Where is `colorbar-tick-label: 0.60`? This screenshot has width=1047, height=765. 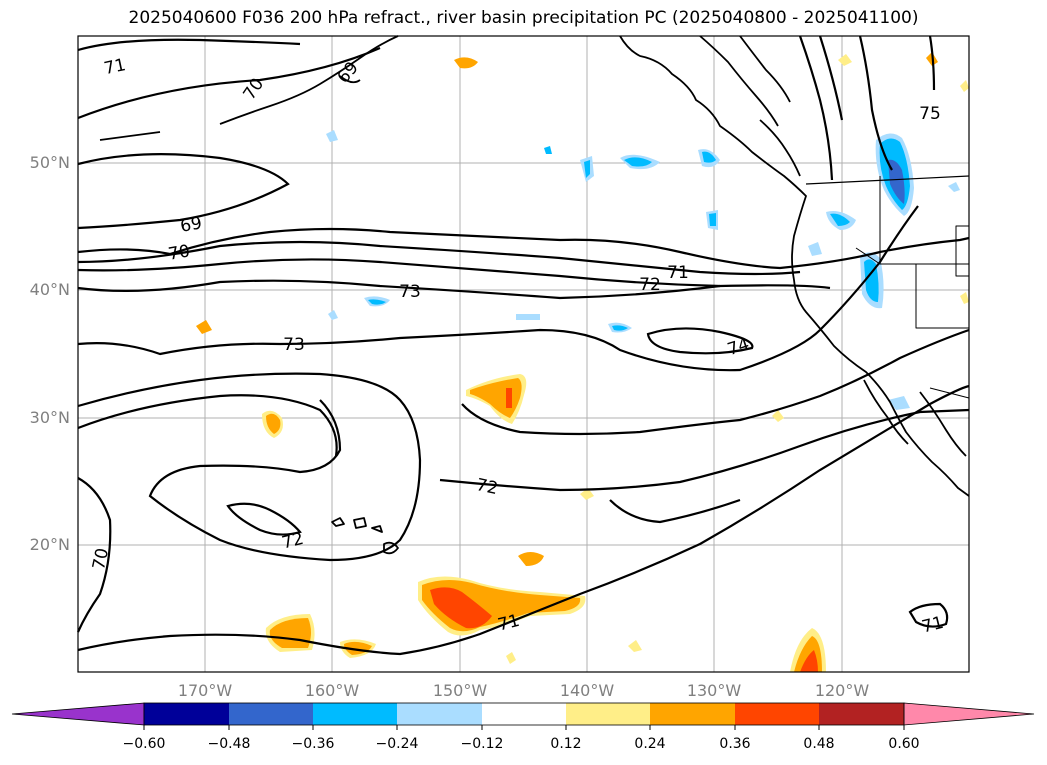 colorbar-tick-label: 0.60 is located at coordinates (904, 744).